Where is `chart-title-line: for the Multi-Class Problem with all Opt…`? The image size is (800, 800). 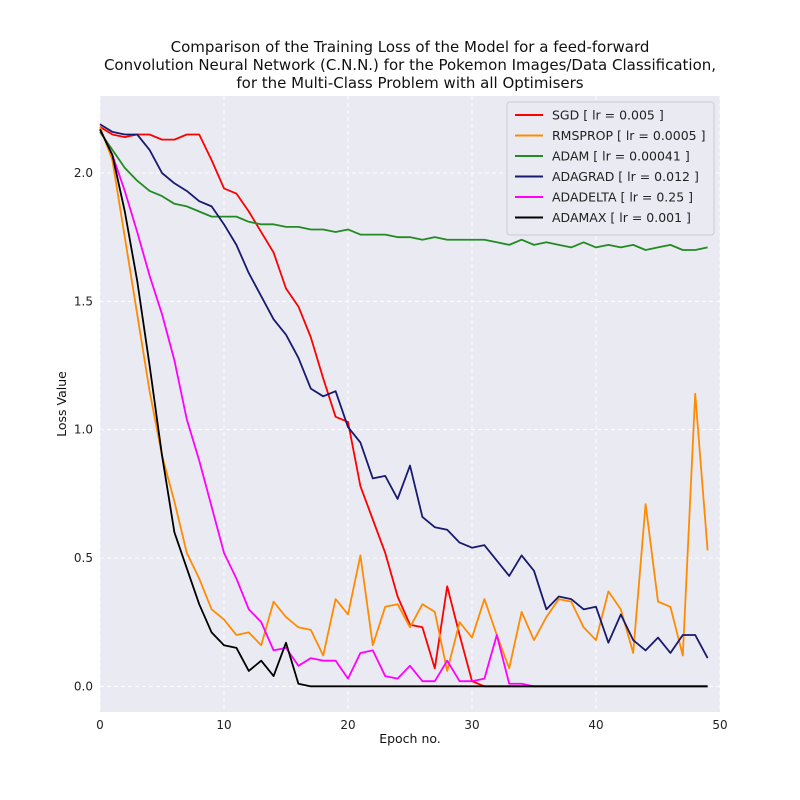
chart-title-line: for the Multi-Class Problem with all Opt… is located at coordinates (409, 83).